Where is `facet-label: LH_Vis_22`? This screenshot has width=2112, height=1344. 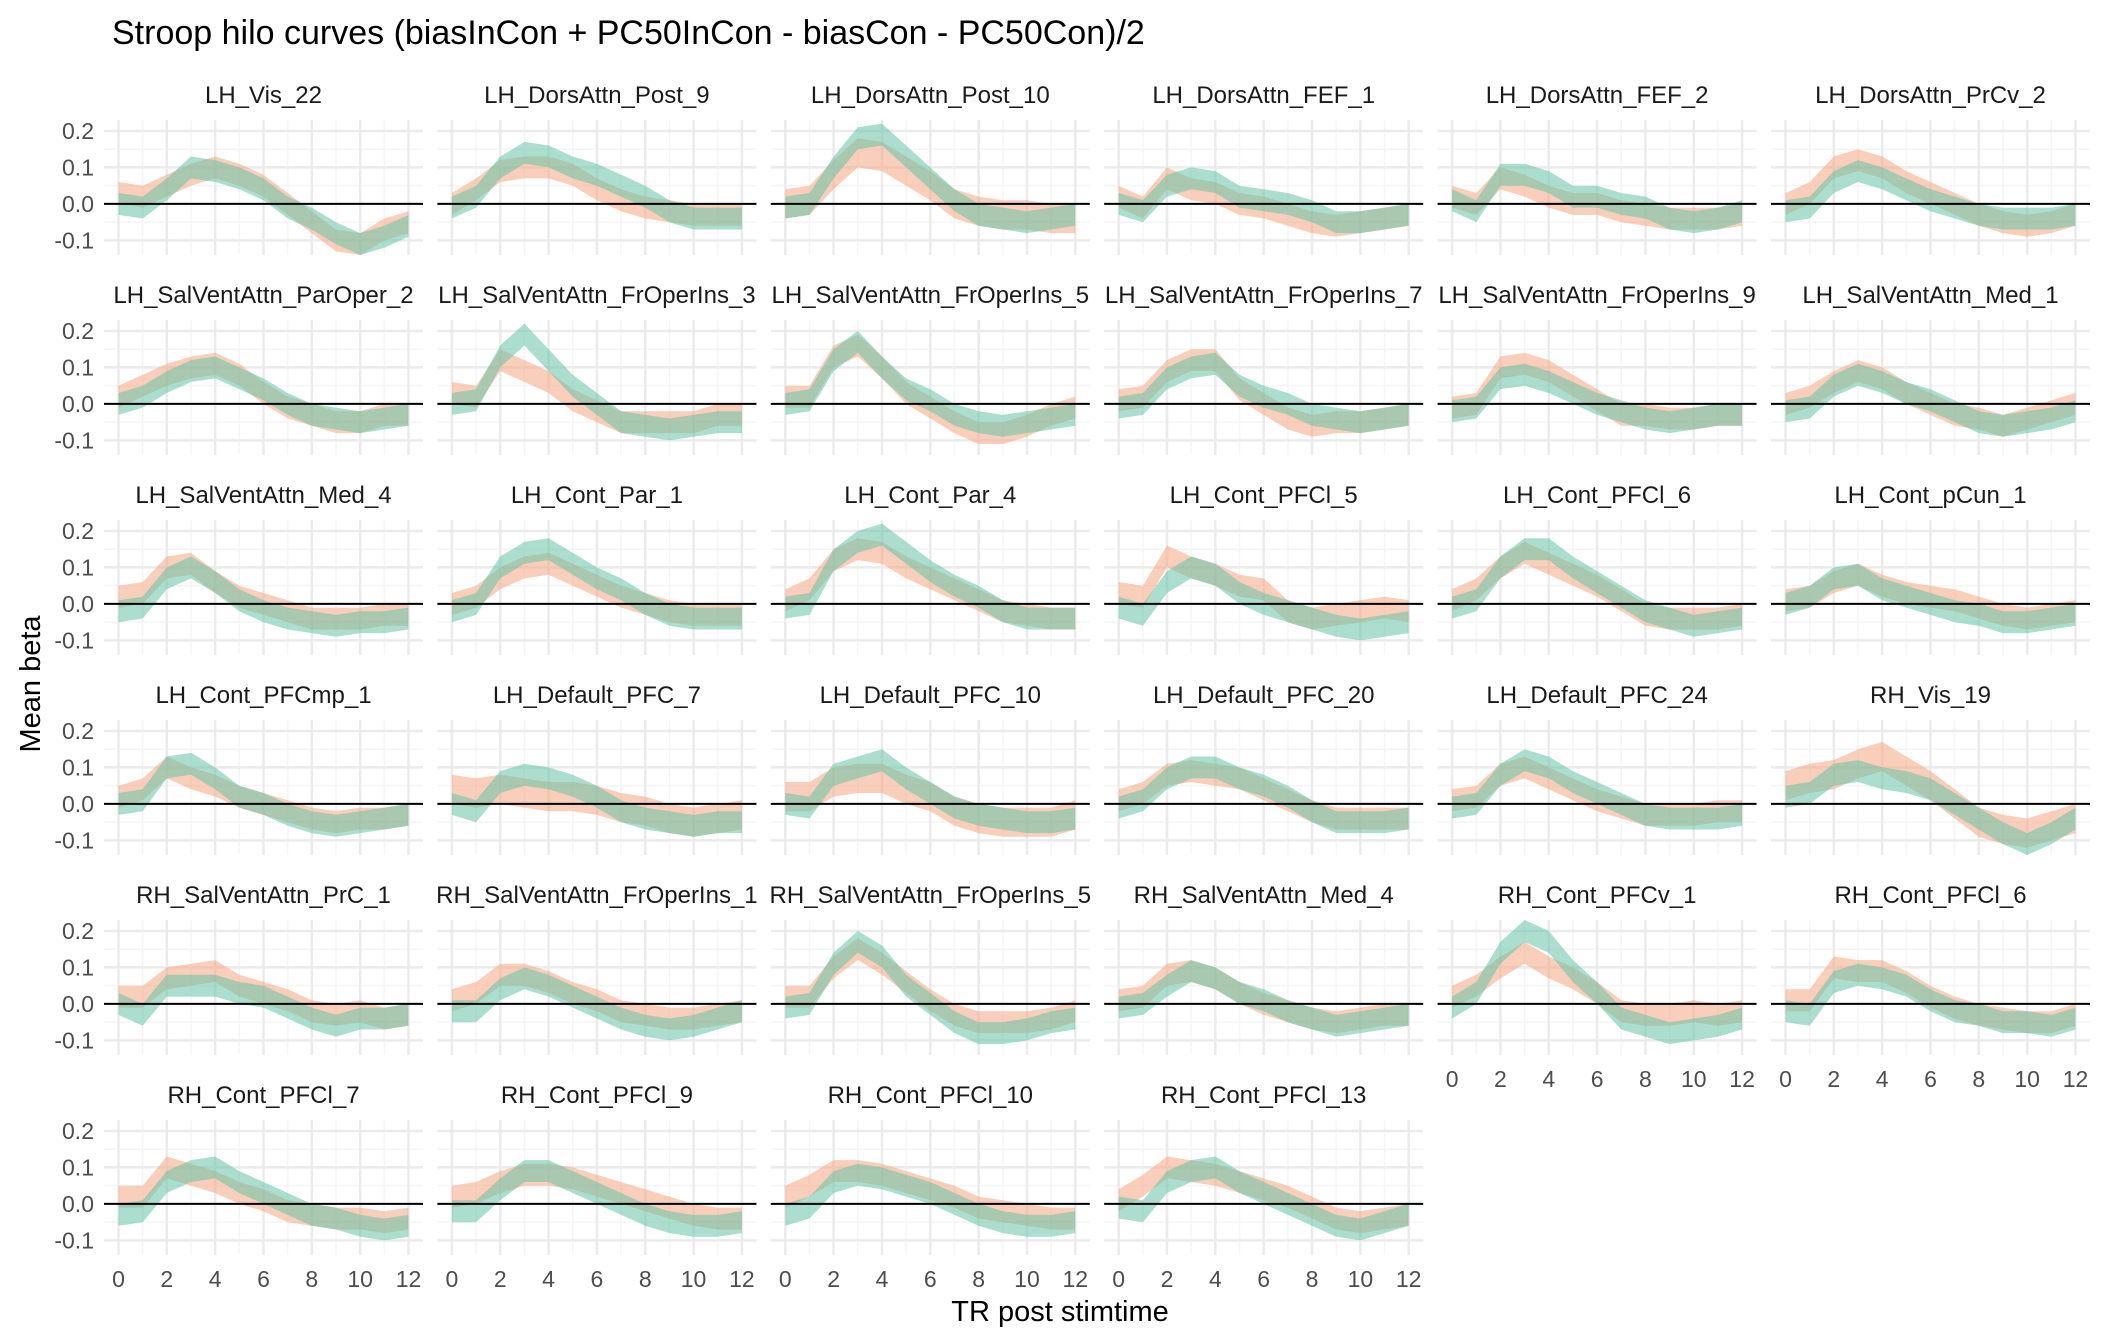 facet-label: LH_Vis_22 is located at coordinates (263, 95).